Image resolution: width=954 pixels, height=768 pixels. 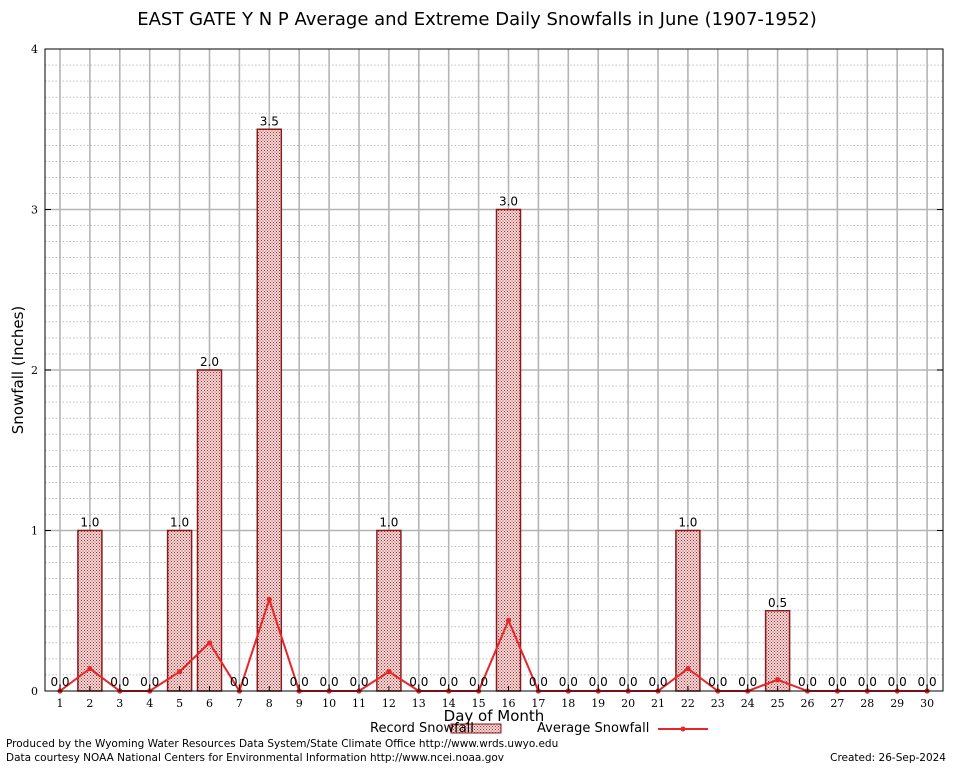 What do you see at coordinates (269, 121) in the screenshot?
I see `record-value-label: 3.5` at bounding box center [269, 121].